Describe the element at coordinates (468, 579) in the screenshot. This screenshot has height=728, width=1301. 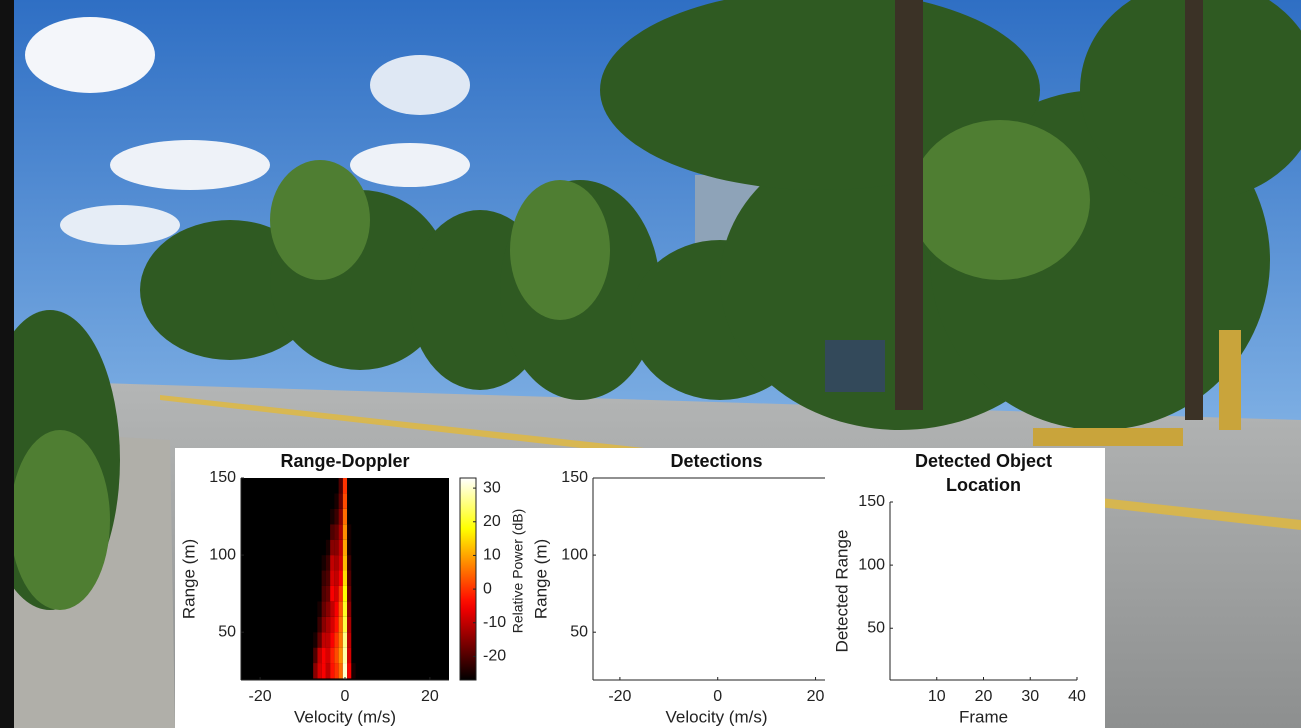
I see `colorbar` at that location.